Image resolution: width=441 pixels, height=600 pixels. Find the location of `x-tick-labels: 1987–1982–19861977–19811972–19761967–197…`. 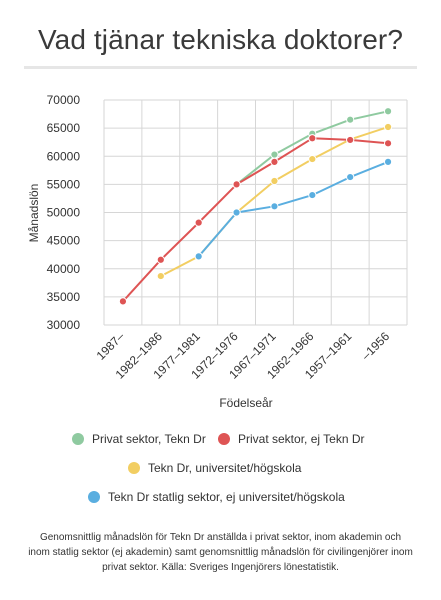

x-tick-labels: 1987–1982–19861977–19811972–19761967–197… is located at coordinates (243, 355).